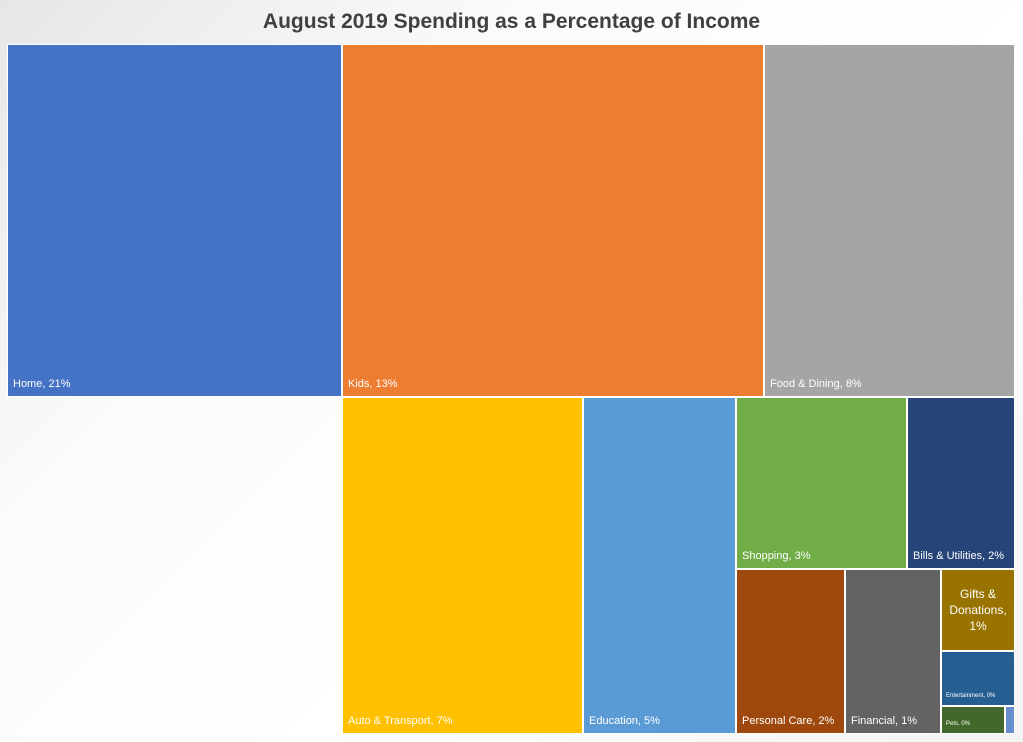  What do you see at coordinates (821, 483) in the screenshot?
I see `treemap-cell-shopping: Shopping, 3%` at bounding box center [821, 483].